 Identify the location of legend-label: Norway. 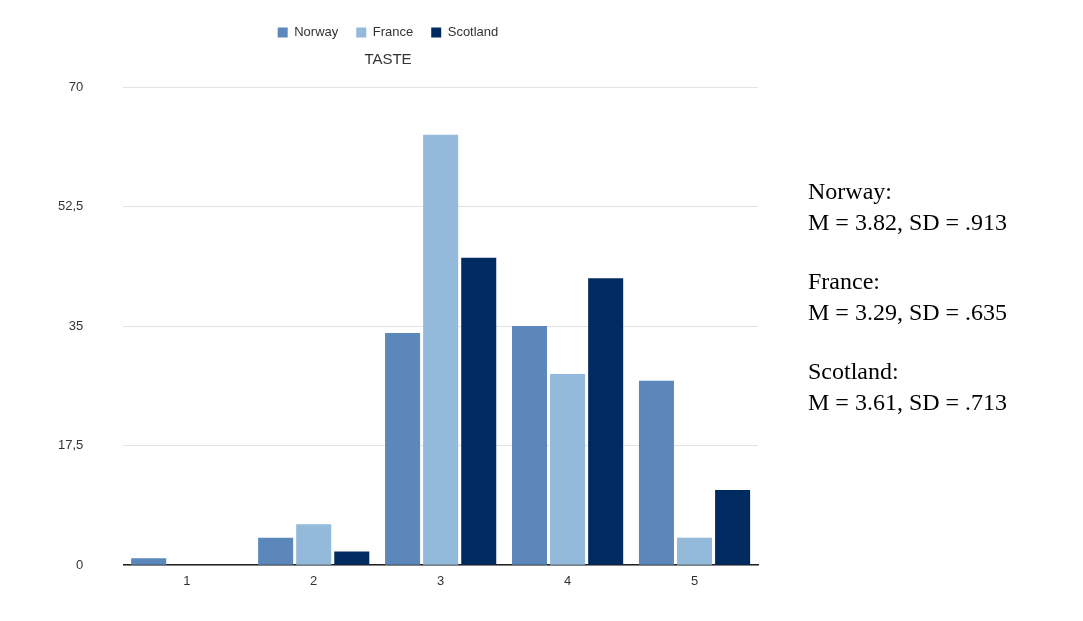
(316, 32).